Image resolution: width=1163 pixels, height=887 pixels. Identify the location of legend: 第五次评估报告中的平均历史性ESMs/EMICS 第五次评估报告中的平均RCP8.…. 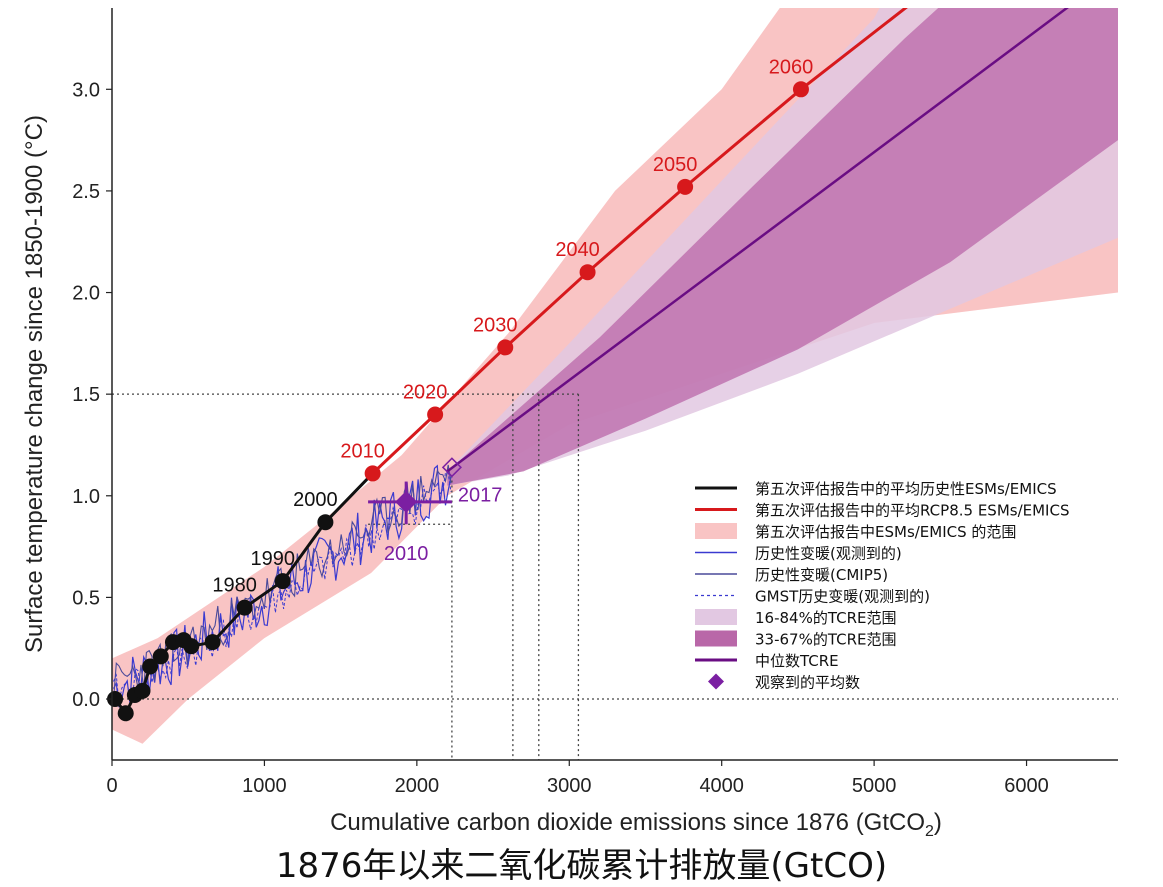
(901, 584).